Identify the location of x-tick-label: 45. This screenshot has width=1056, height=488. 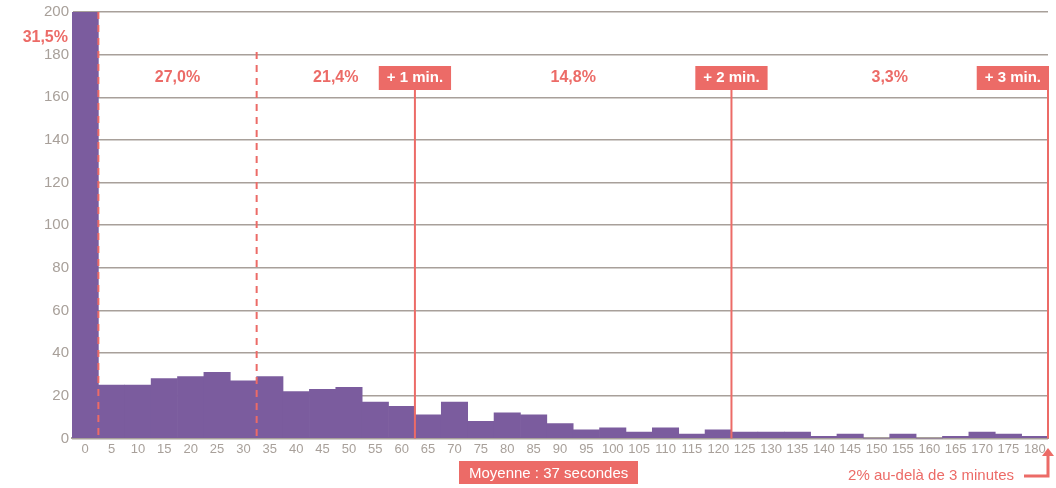
(322, 448).